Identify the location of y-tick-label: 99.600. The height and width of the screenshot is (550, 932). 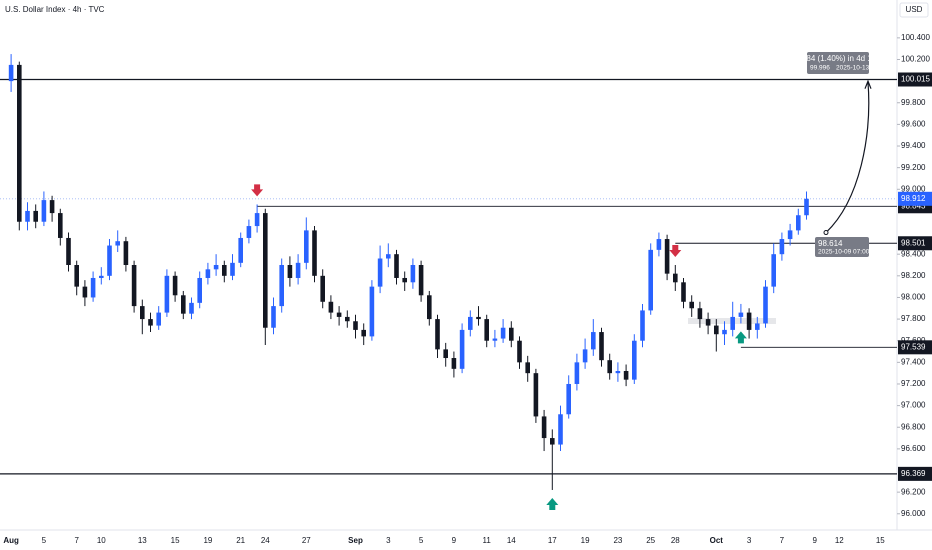
(913, 123).